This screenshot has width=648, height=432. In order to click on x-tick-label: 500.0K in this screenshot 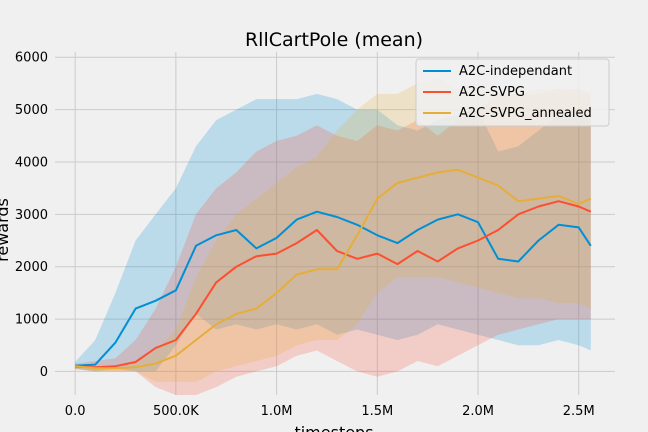, I will do `click(176, 411)`.